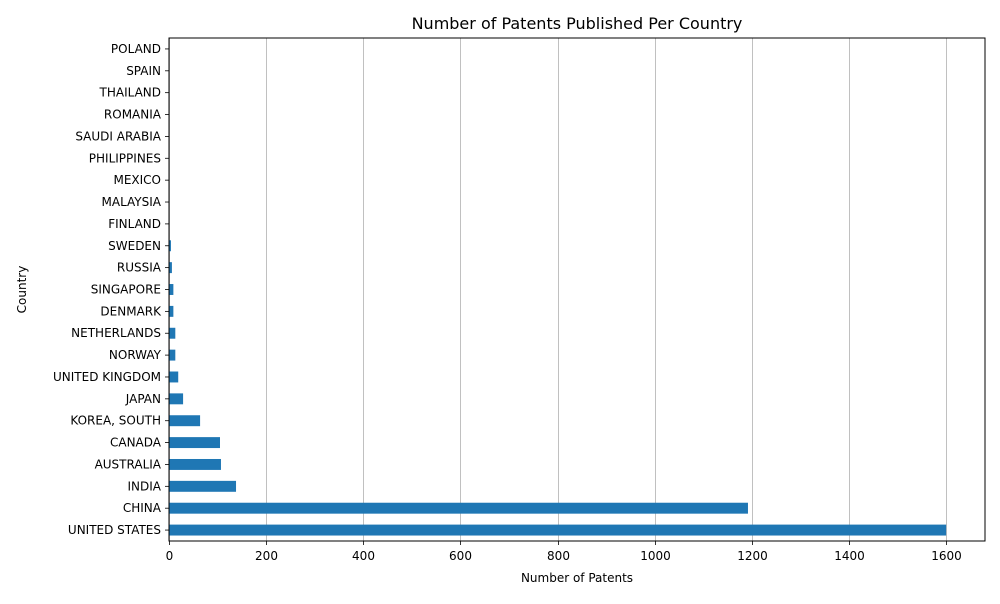  What do you see at coordinates (460, 556) in the screenshot?
I see `x-tick-label: 600` at bounding box center [460, 556].